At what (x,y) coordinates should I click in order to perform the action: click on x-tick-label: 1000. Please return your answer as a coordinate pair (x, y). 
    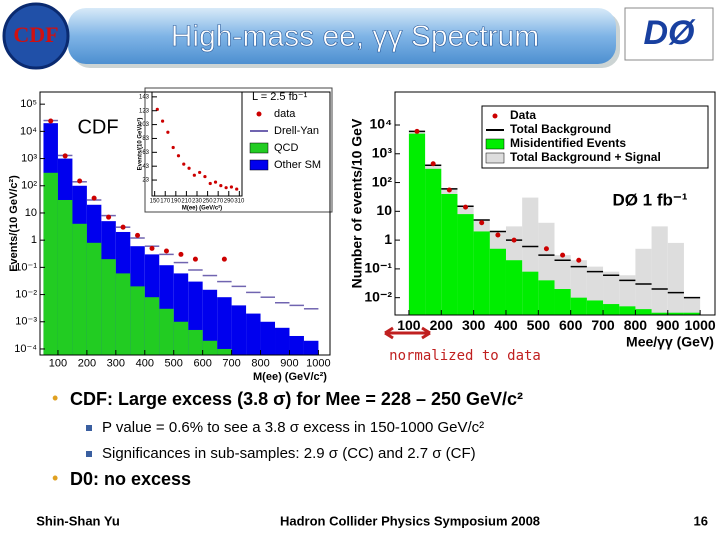
    Looking at the image, I should click on (318, 364).